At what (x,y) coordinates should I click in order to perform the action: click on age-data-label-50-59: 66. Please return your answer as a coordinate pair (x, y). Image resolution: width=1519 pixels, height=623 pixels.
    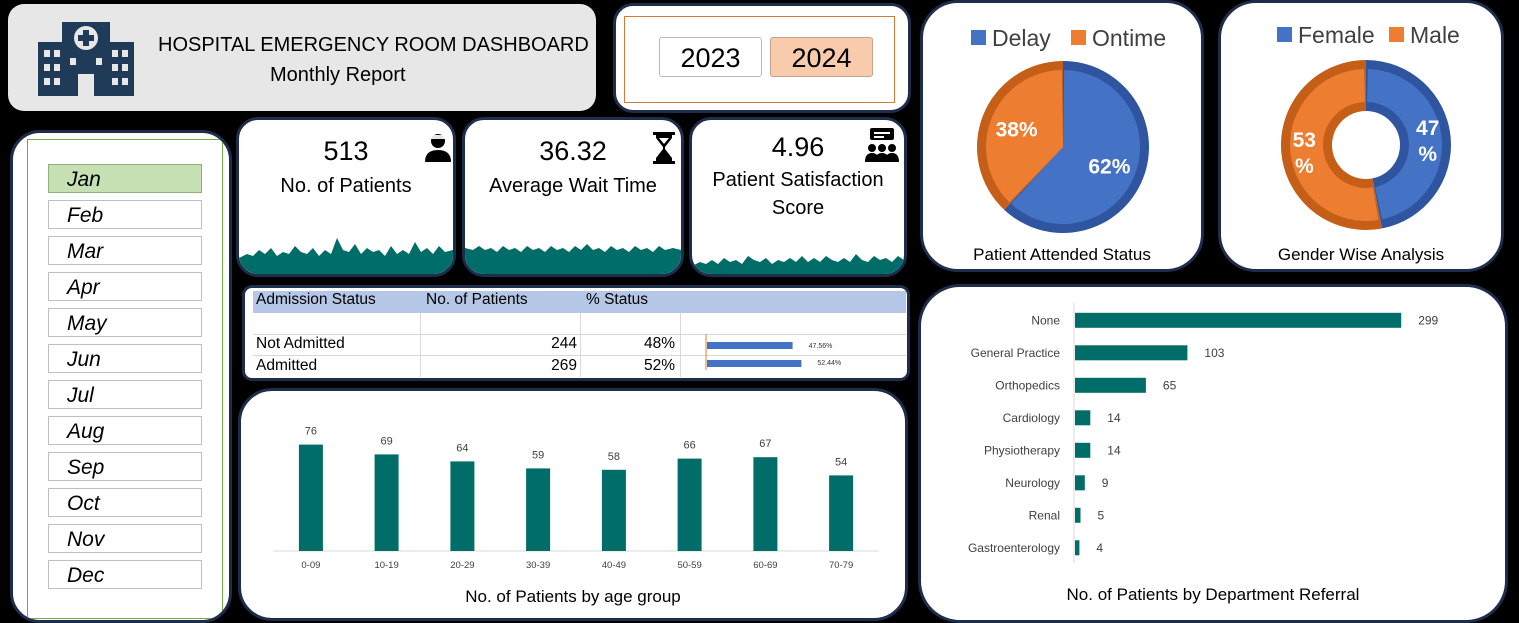
    Looking at the image, I should click on (689, 446).